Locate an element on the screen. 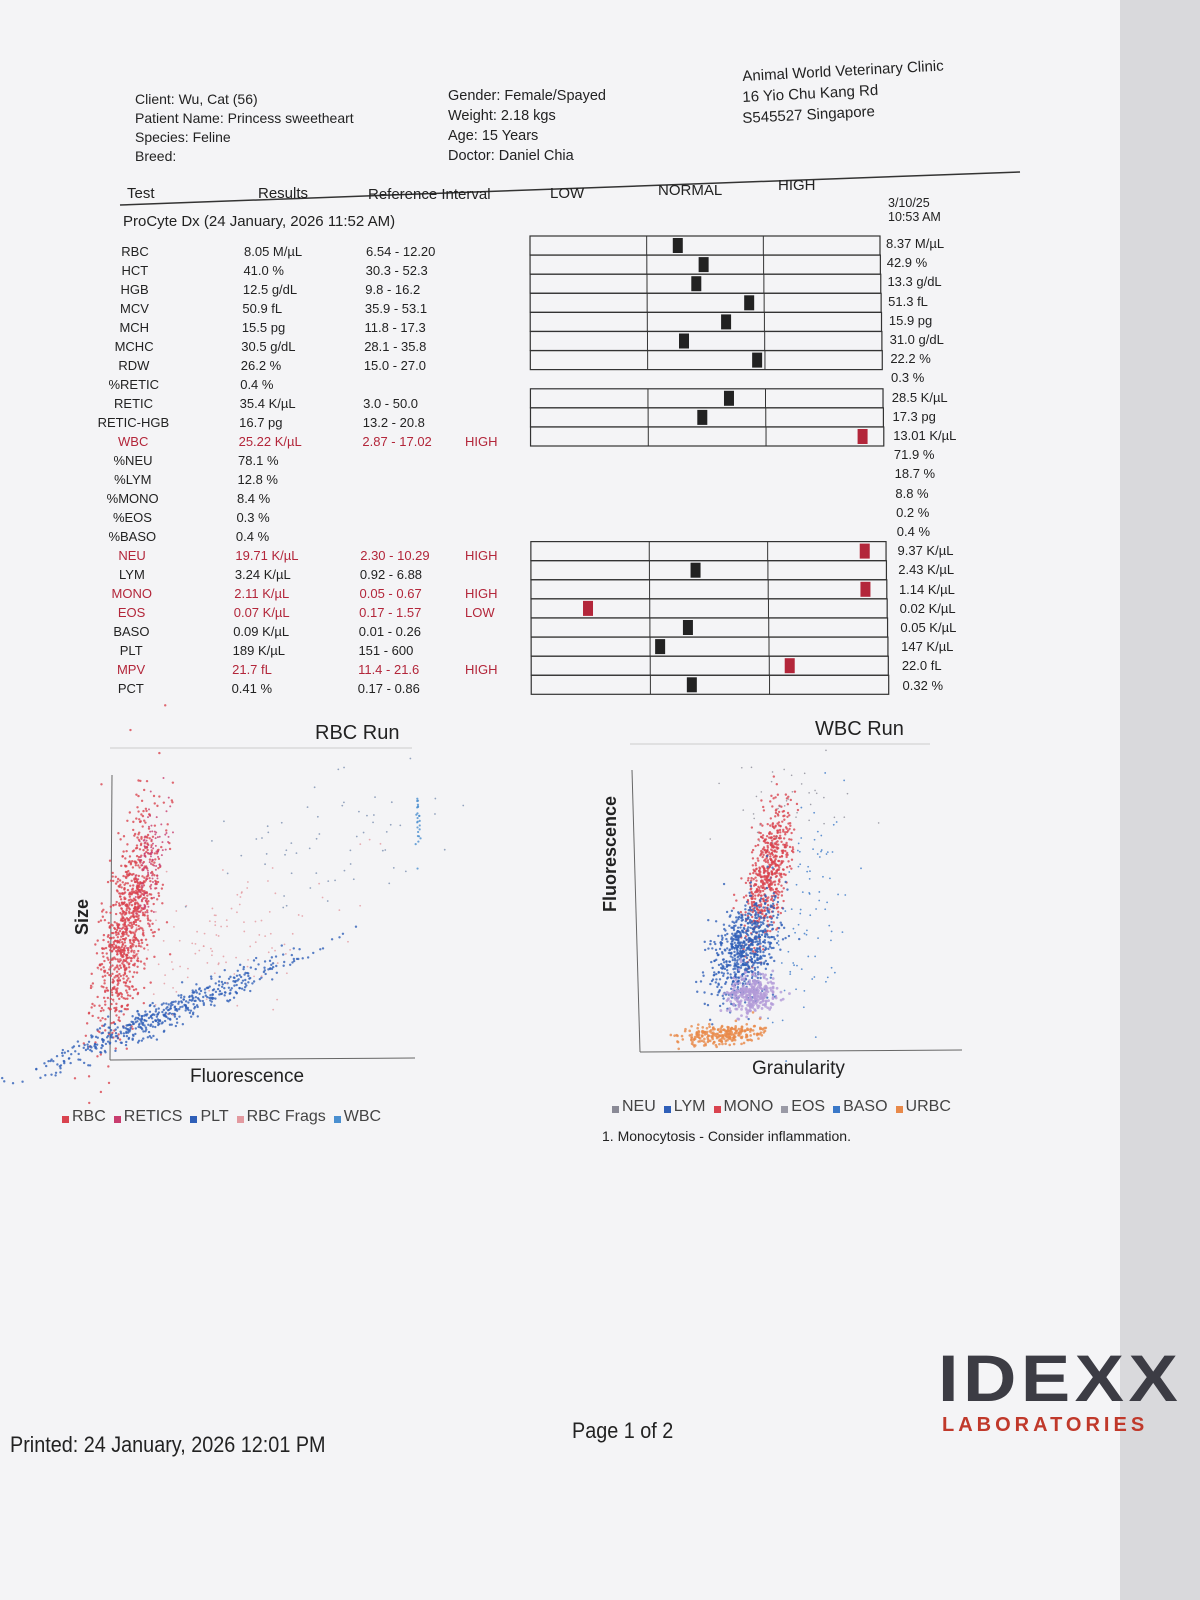 Image resolution: width=1200 pixels, height=1600 pixels. previous-result: 1.14 K/µL is located at coordinates (926, 589).